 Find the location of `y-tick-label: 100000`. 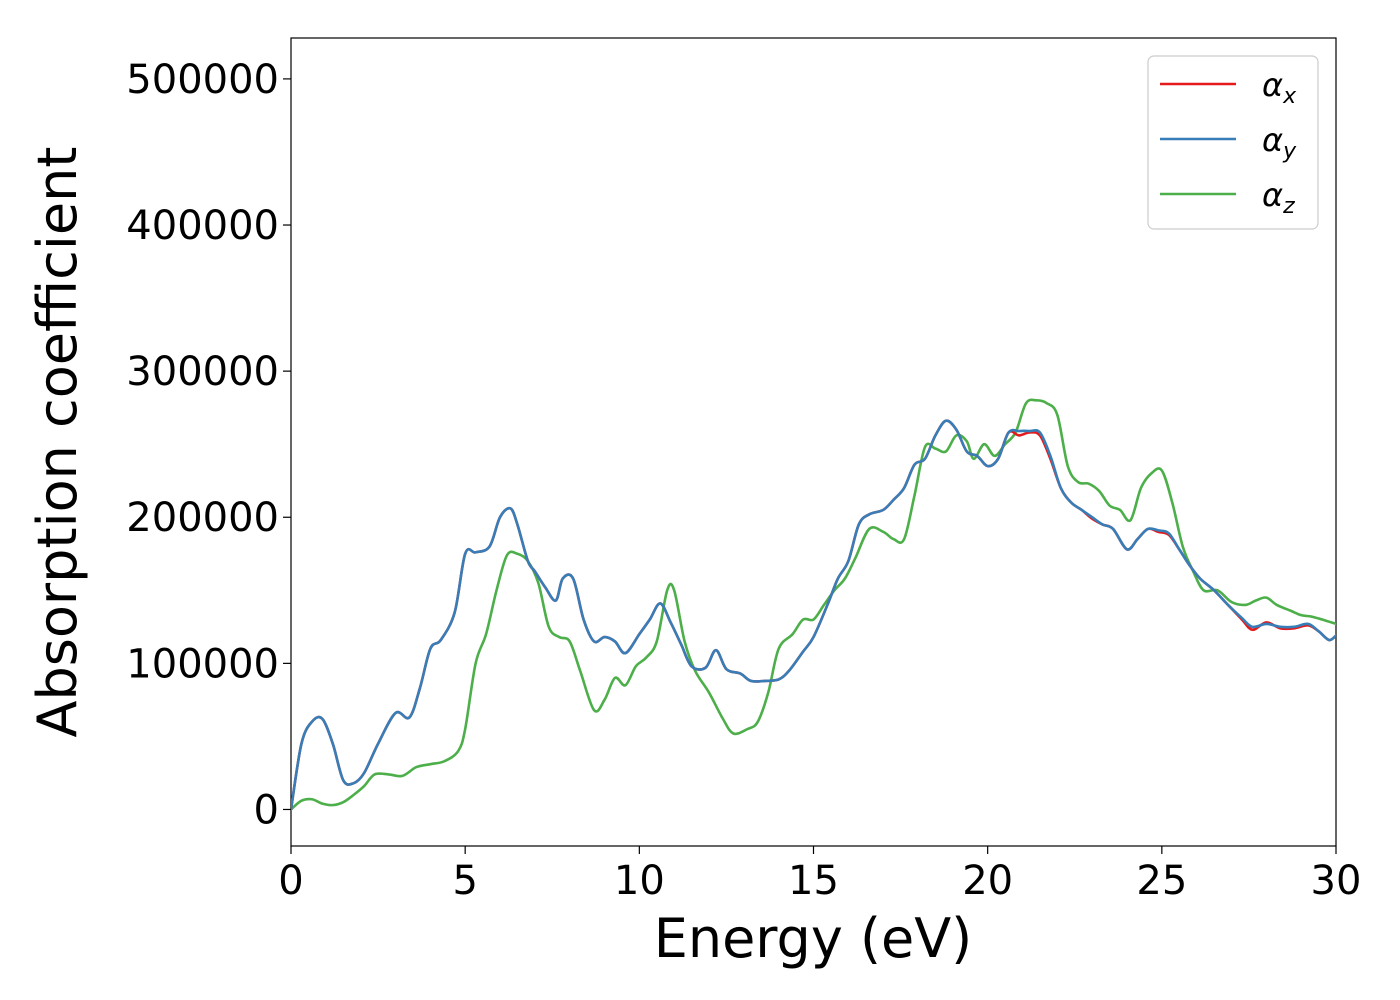

y-tick-label: 100000 is located at coordinates (202, 664).